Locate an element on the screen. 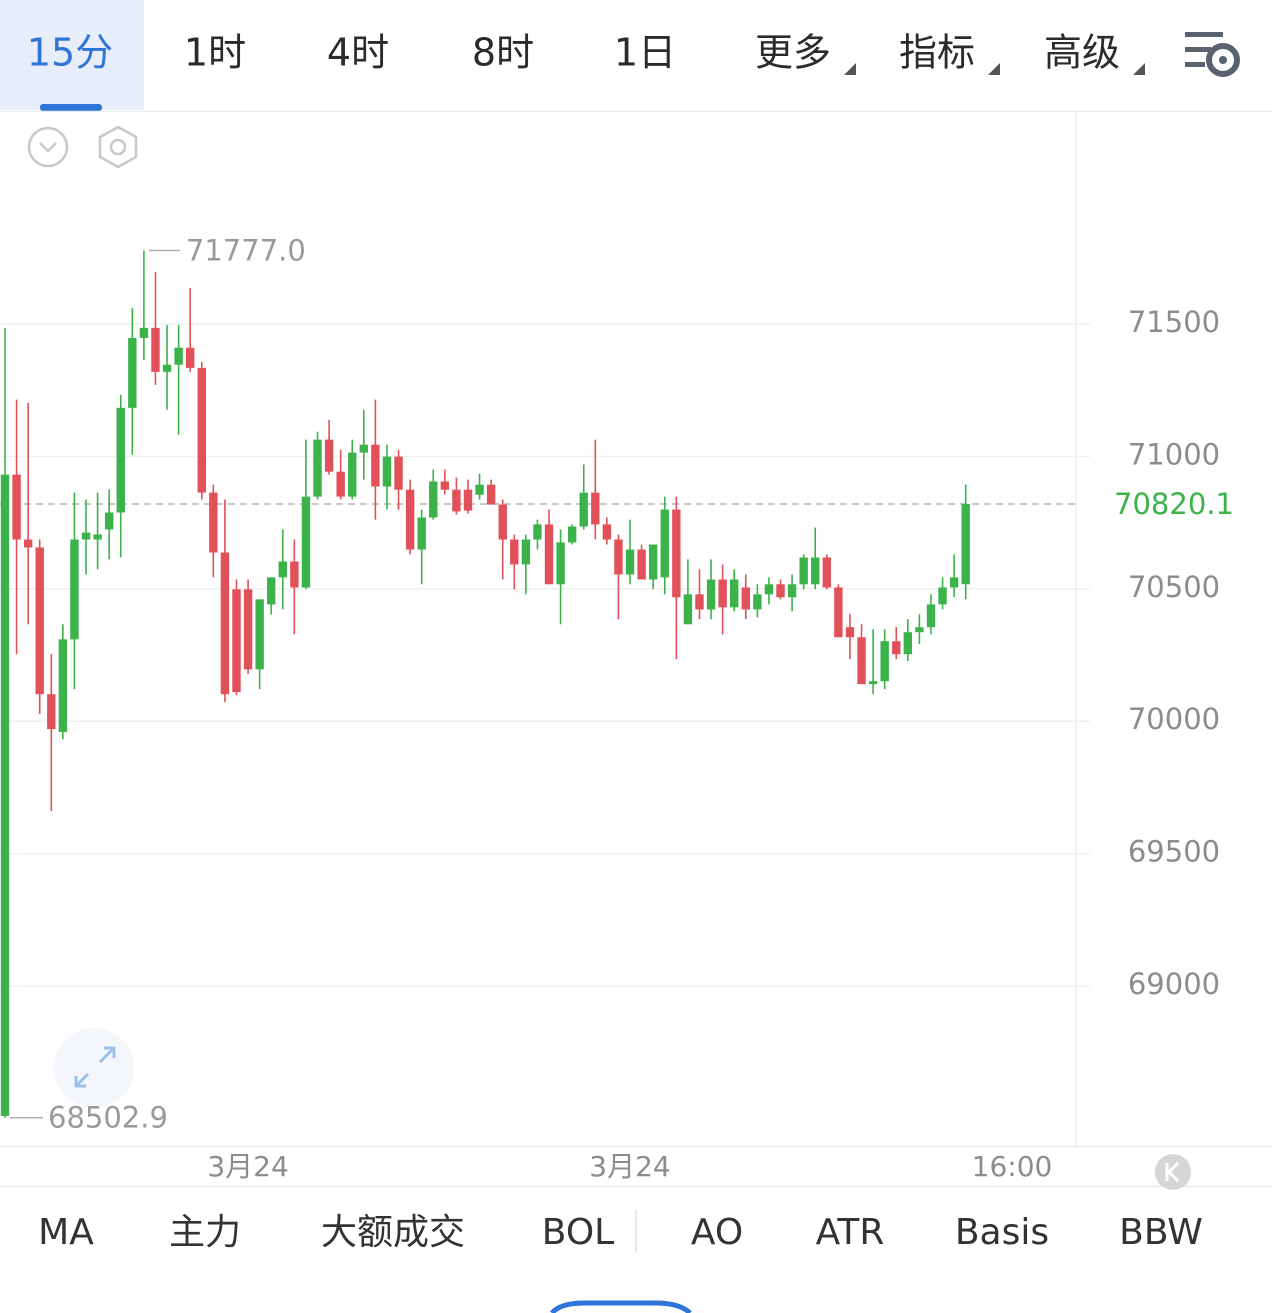 The width and height of the screenshot is (1272, 1313). high-label: 71777.0 is located at coordinates (246, 251).